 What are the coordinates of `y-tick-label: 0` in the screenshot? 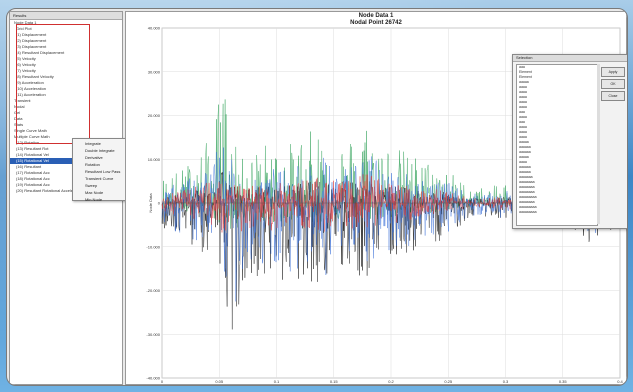 It's located at (159, 203).